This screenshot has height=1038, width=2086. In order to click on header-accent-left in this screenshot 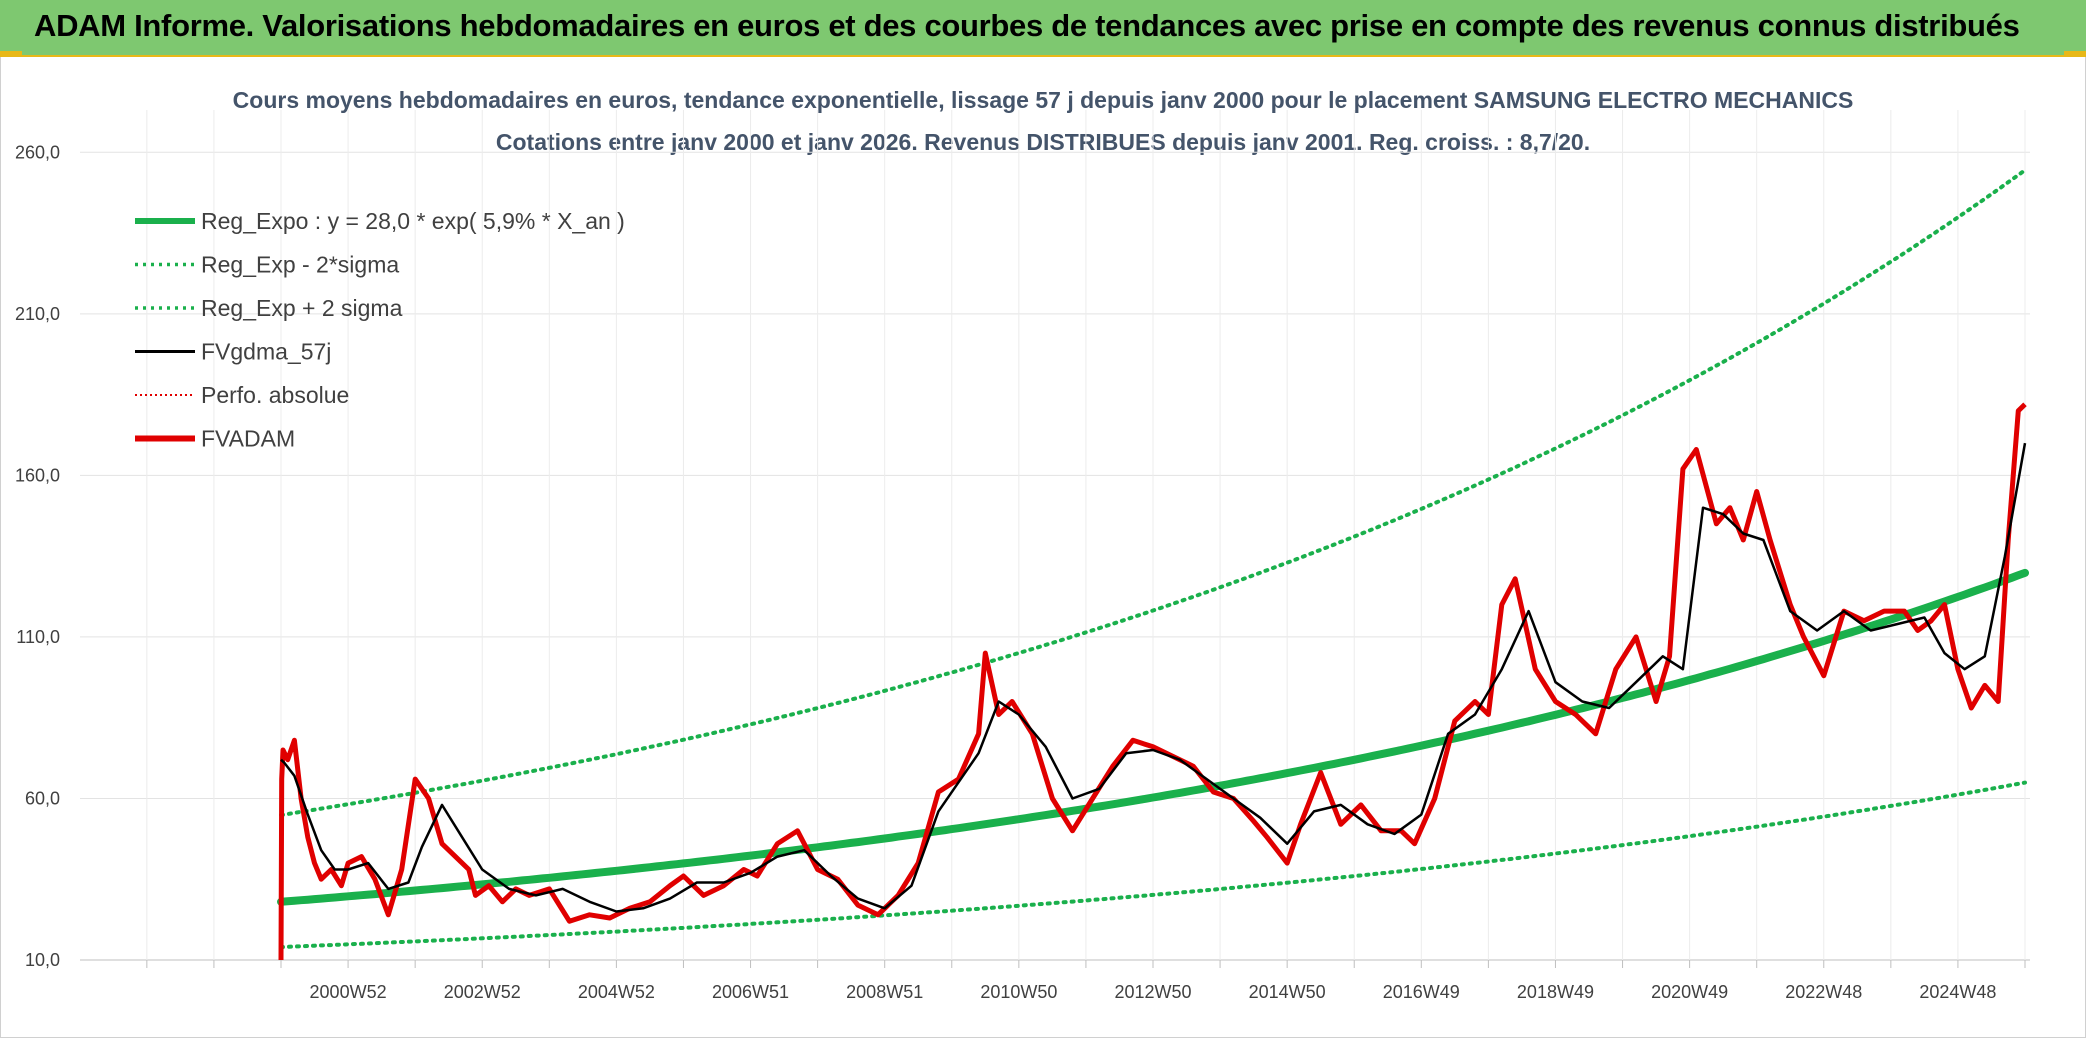, I will do `click(11, 54)`.